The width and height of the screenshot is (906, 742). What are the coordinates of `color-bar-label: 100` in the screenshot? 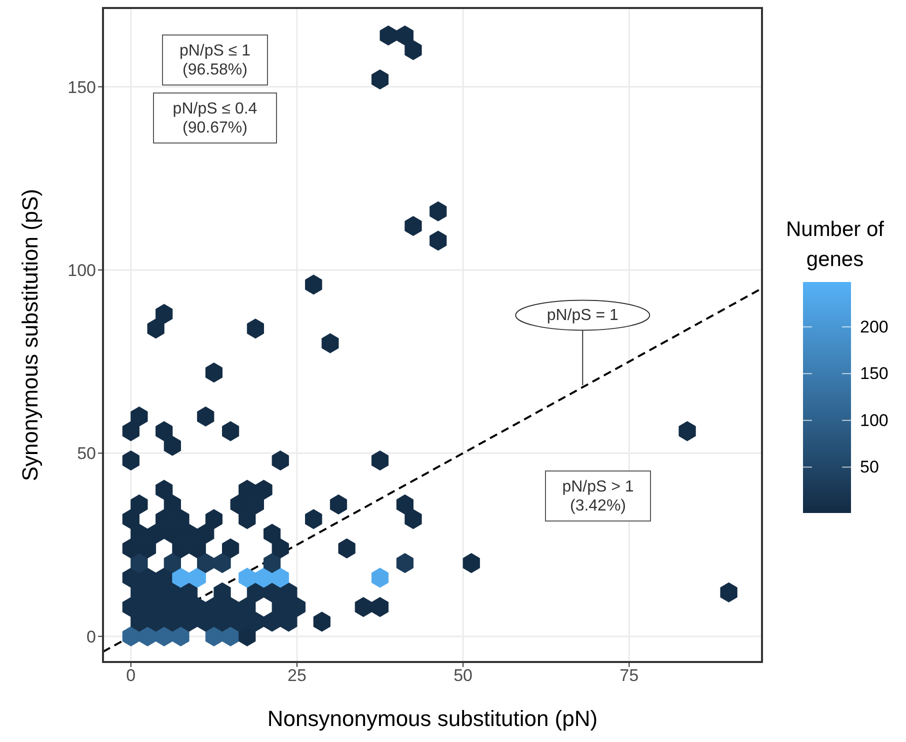 It's located at (874, 420).